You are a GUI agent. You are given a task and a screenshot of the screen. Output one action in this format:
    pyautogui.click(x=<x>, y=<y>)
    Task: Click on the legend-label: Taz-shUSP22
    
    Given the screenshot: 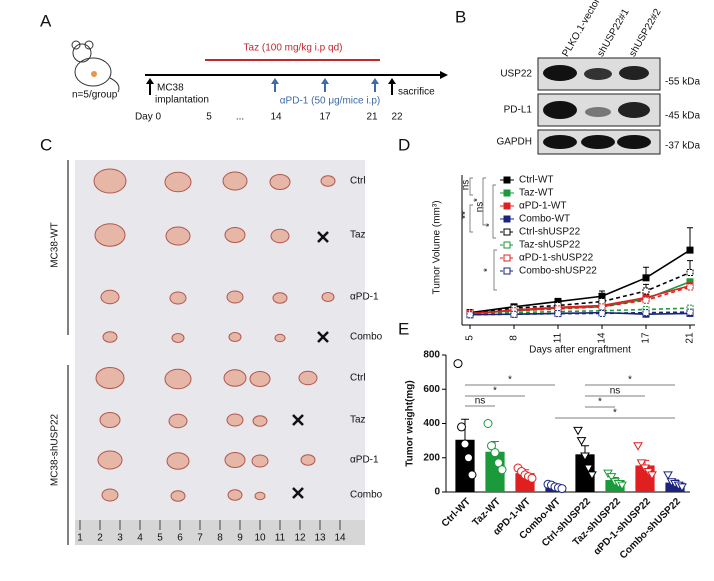 What is the action you would take?
    pyautogui.click(x=550, y=245)
    